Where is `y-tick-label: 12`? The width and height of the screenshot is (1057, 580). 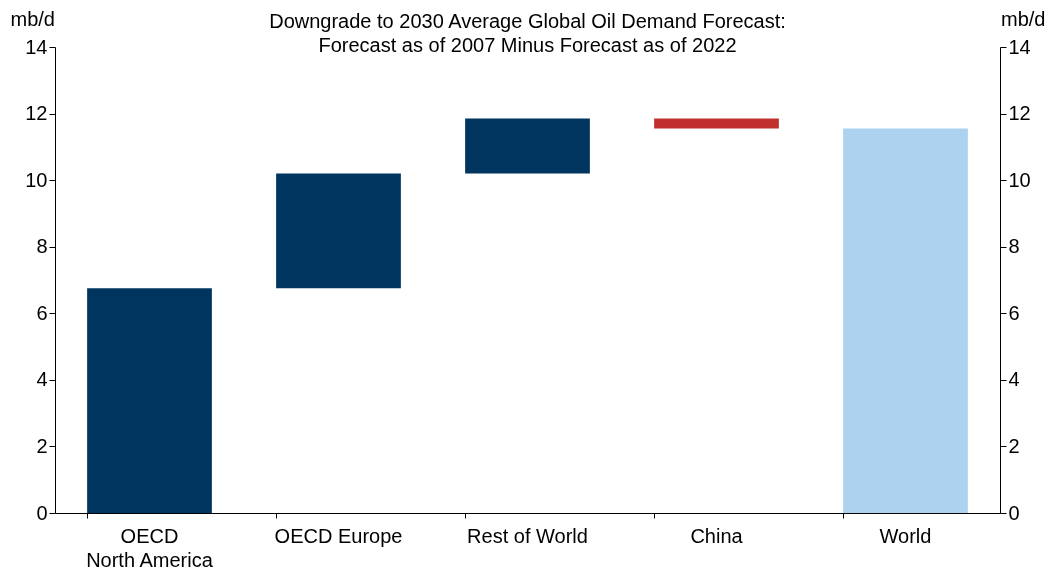 y-tick-label: 12 is located at coordinates (36, 113).